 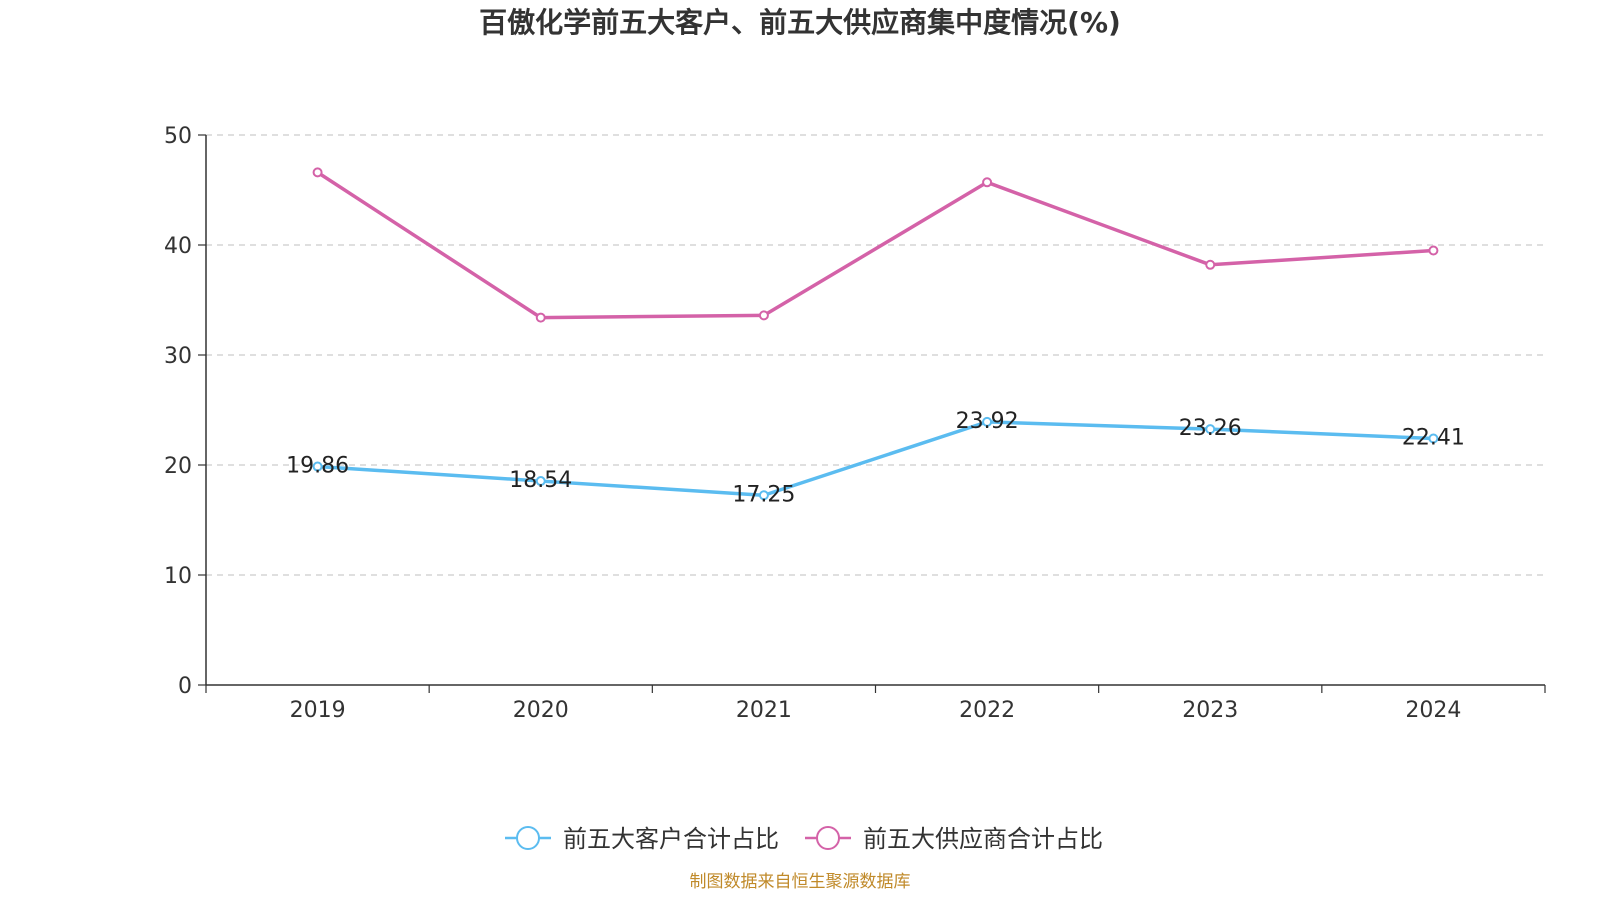 What do you see at coordinates (178, 246) in the screenshot?
I see `y-tick-label: 40` at bounding box center [178, 246].